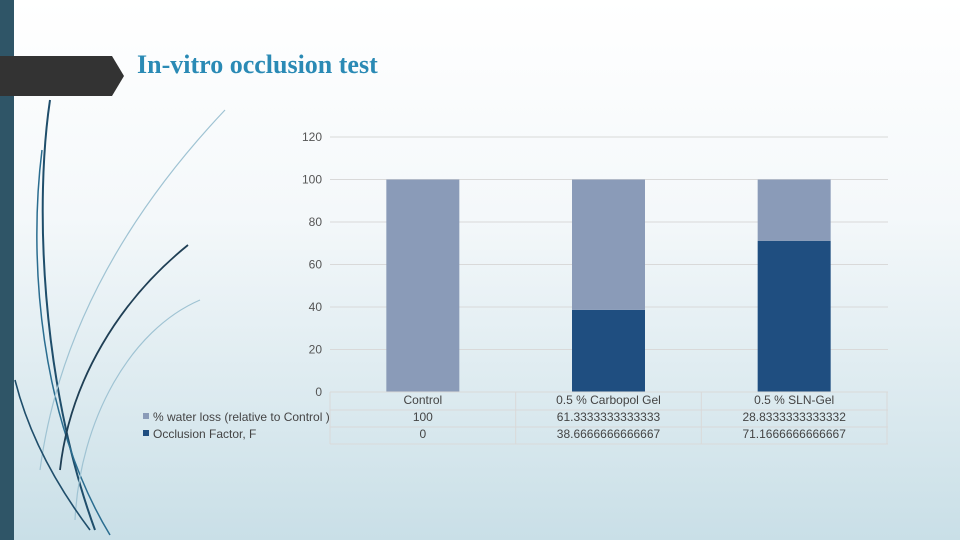 This screenshot has height=540, width=960. What do you see at coordinates (312, 180) in the screenshot?
I see `y-tick-label: 100` at bounding box center [312, 180].